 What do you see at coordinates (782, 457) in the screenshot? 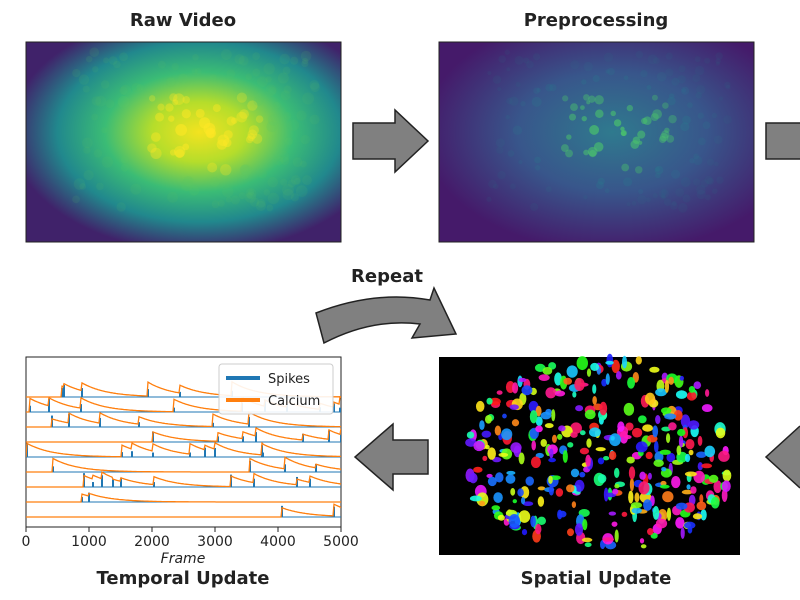
I see `arrow-partial` at bounding box center [782, 457].